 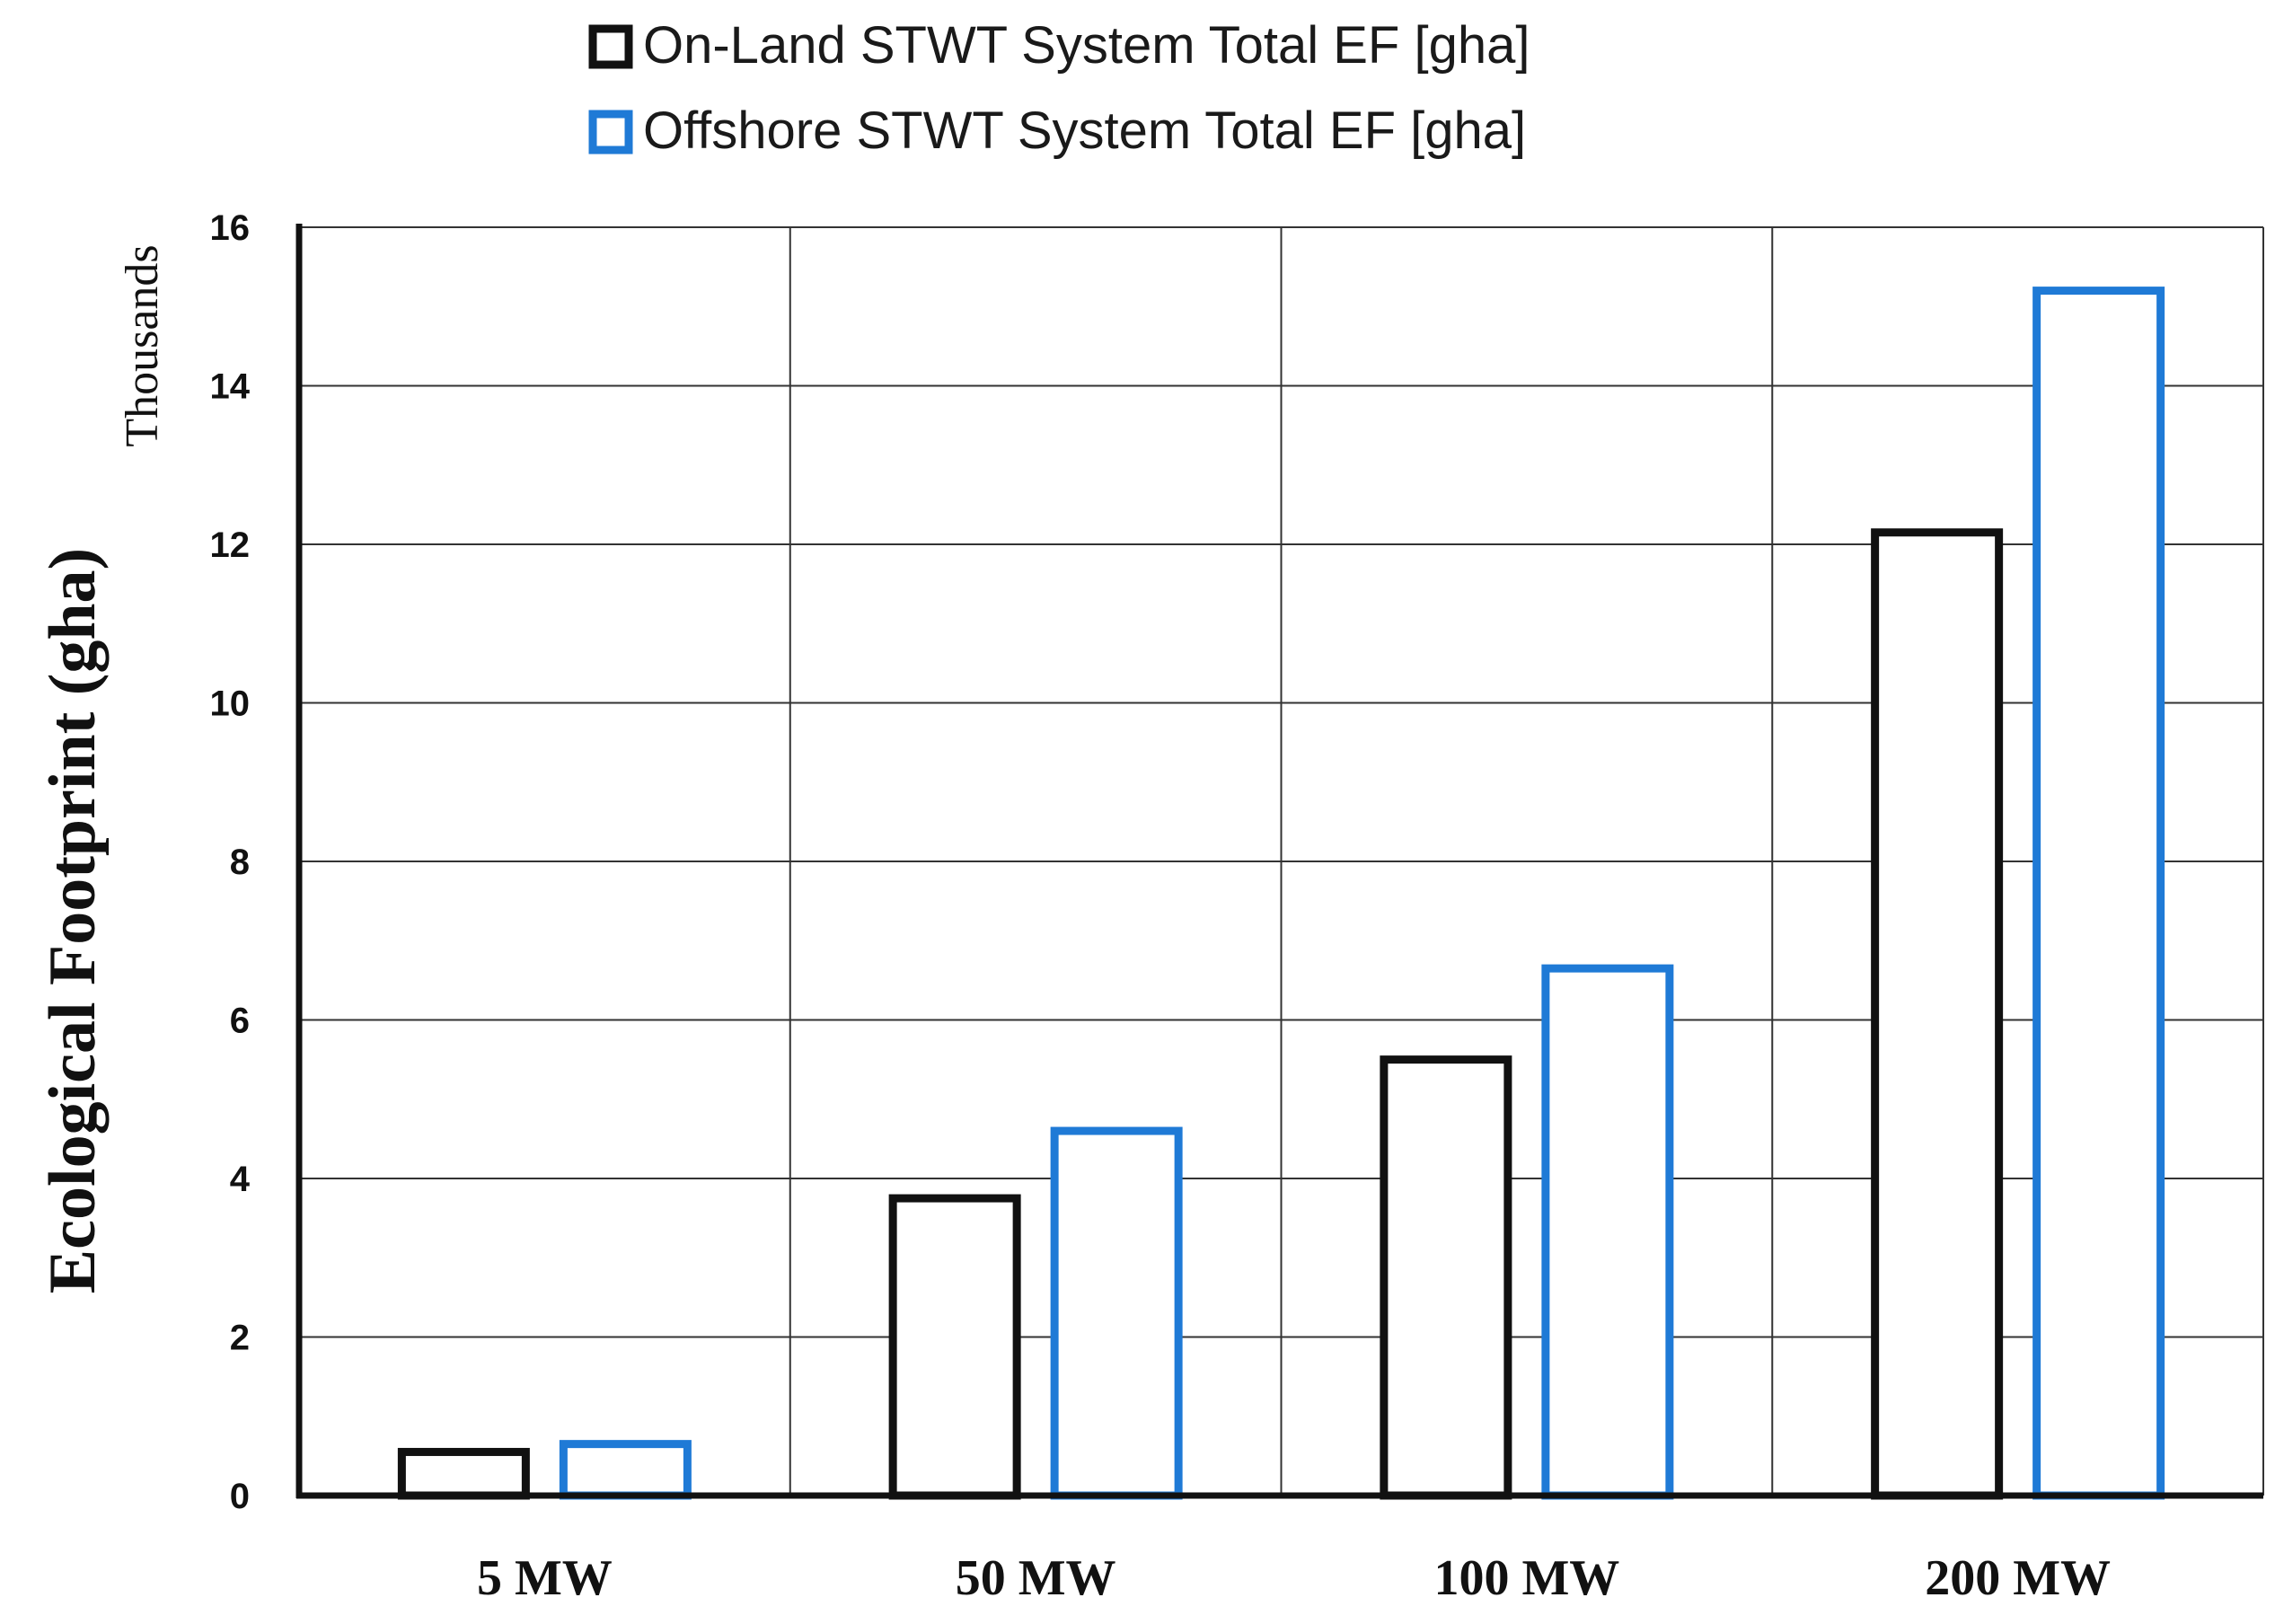 What do you see at coordinates (1526, 1578) in the screenshot?
I see `x-tick-label: 100 MW` at bounding box center [1526, 1578].